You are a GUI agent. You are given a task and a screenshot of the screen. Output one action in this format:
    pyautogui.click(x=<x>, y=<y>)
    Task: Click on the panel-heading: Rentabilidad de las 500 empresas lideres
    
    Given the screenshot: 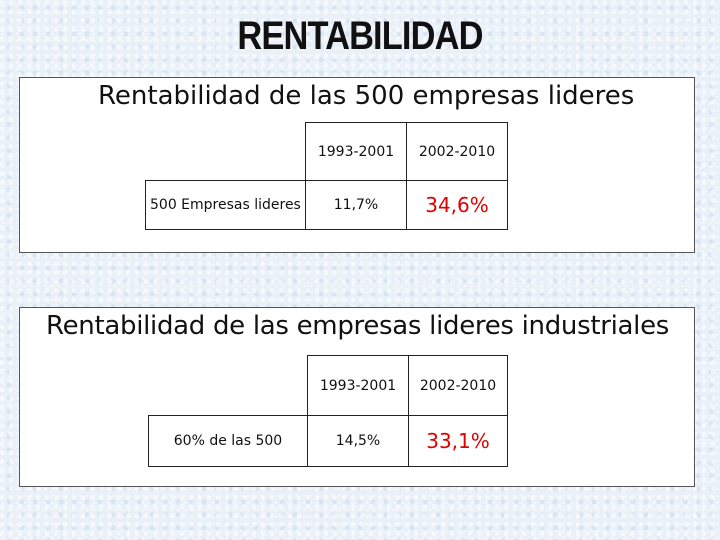 What is the action you would take?
    pyautogui.click(x=366, y=96)
    